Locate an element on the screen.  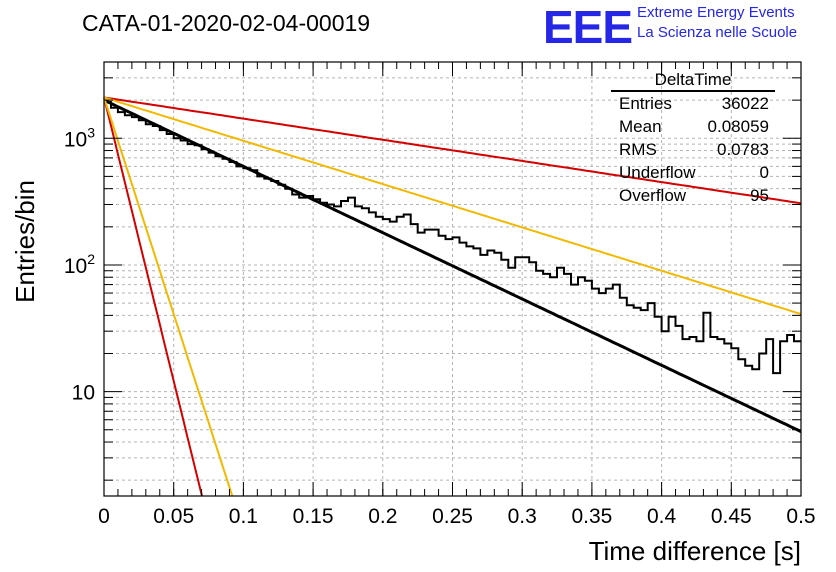
x-tick-label: 0.2 is located at coordinates (382, 516).